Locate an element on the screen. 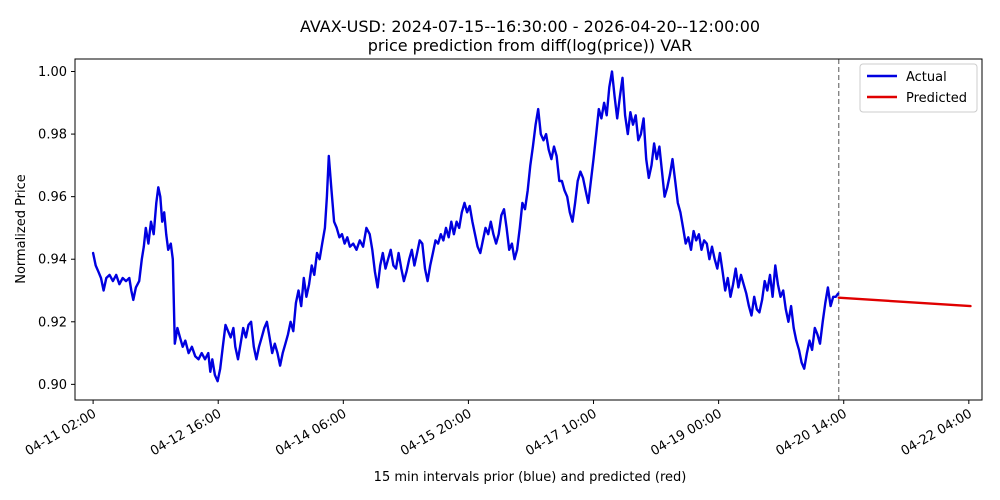 This screenshot has width=1000, height=500. legend-label-predicted: Predicted is located at coordinates (936, 98).